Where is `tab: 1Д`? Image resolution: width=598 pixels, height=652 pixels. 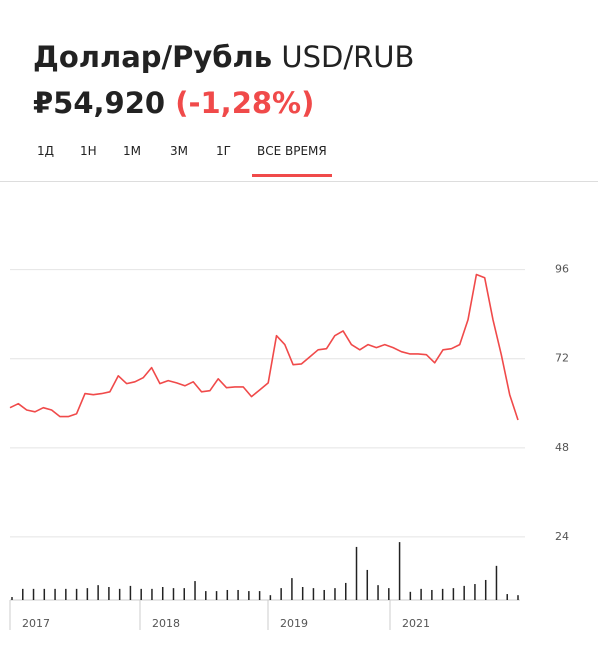
tab: 1Д is located at coordinates (46, 151).